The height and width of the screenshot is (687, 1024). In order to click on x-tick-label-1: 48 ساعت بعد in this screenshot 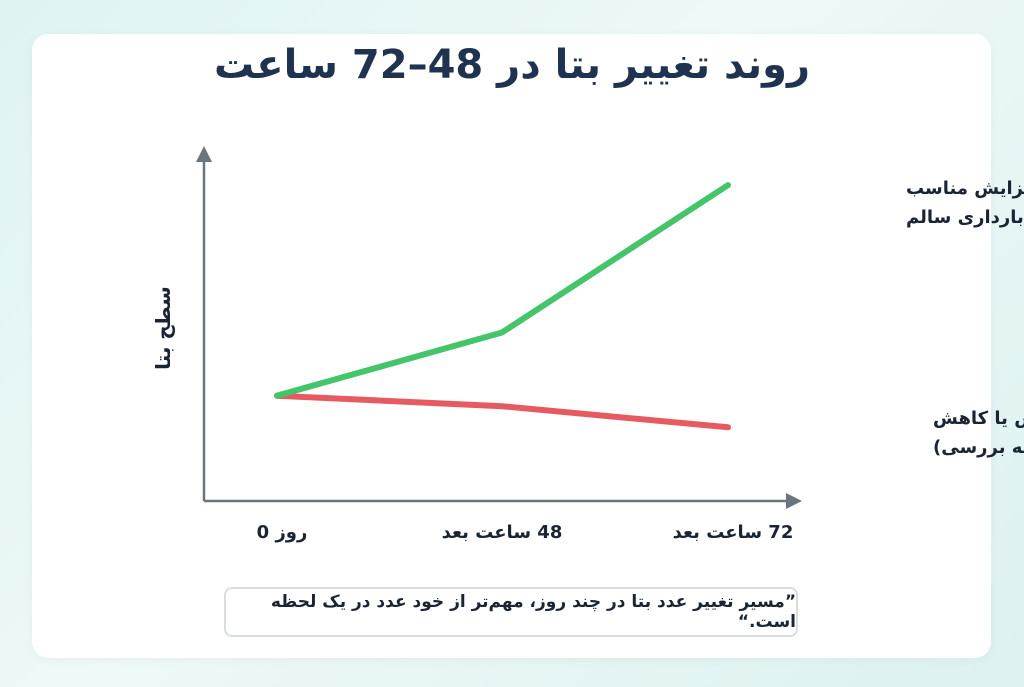, I will do `click(502, 532)`.